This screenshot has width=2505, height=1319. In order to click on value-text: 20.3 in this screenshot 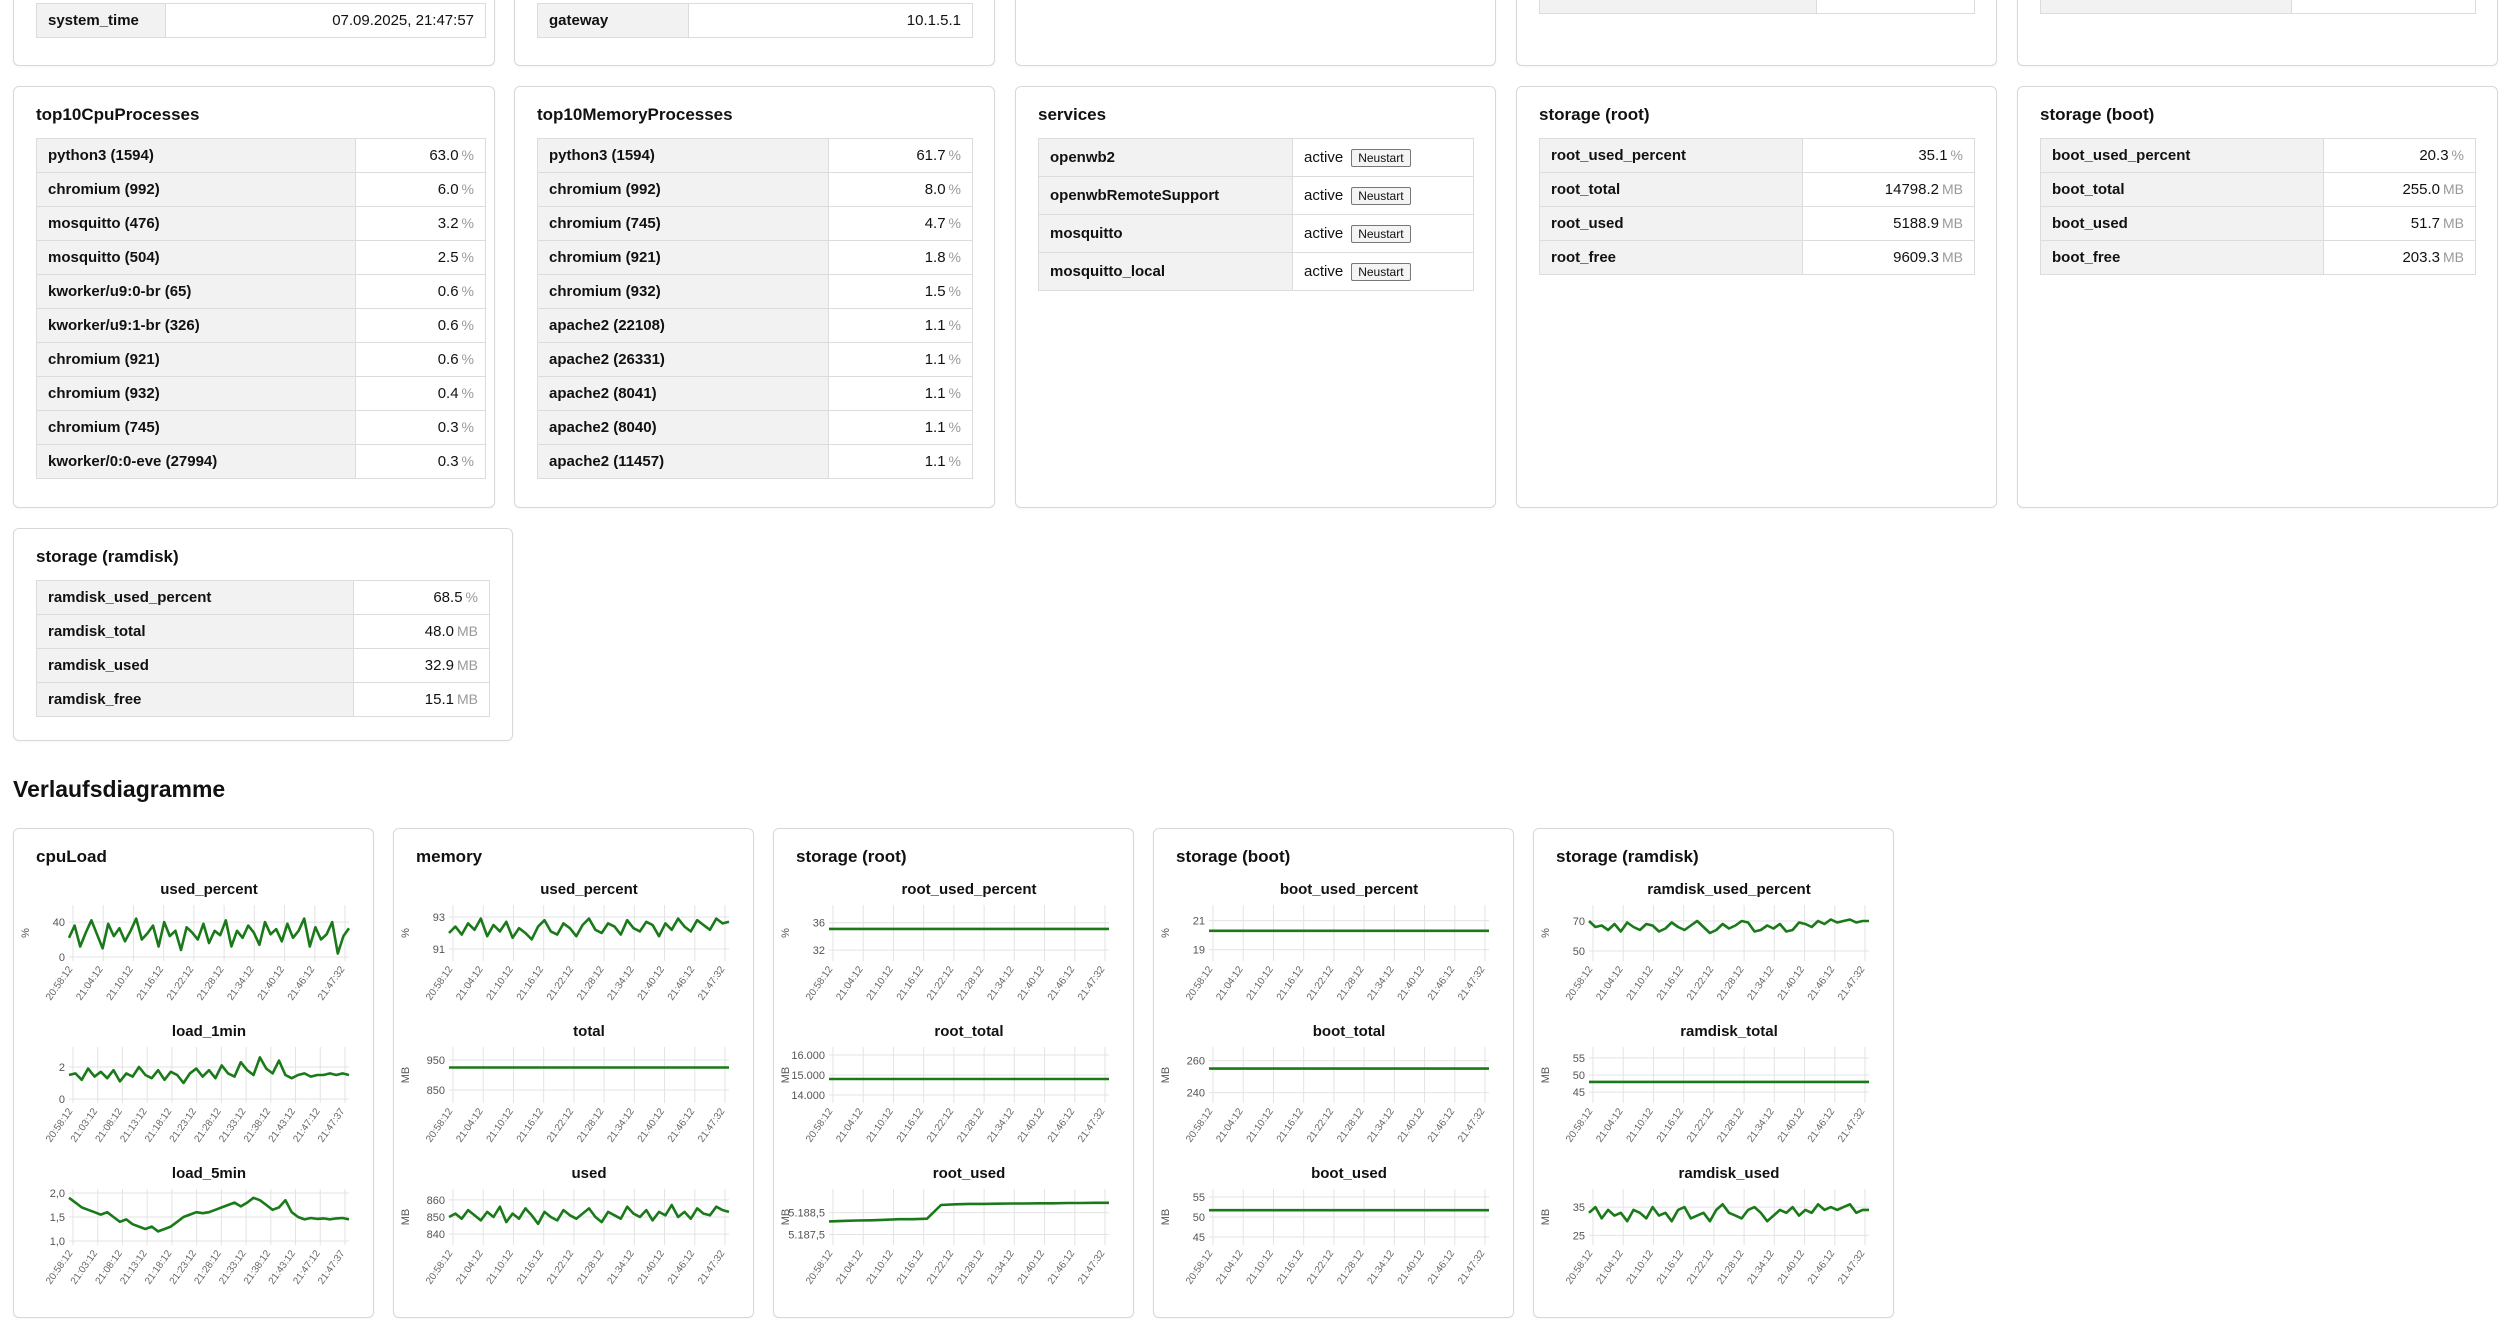, I will do `click(2434, 155)`.